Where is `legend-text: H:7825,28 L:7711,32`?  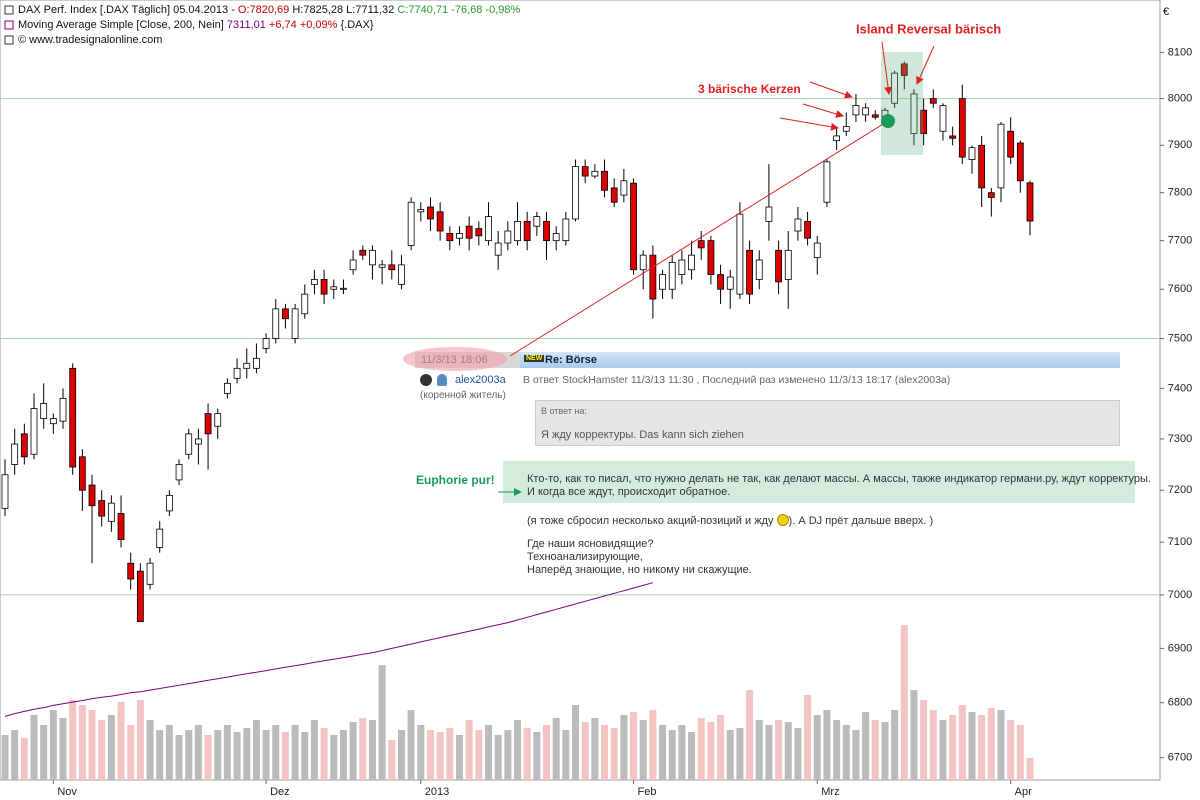 legend-text: H:7825,28 L:7711,32 is located at coordinates (343, 10).